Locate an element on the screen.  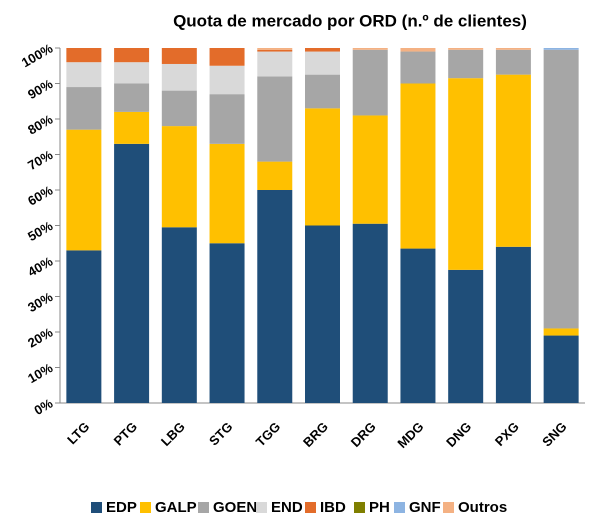
x-tick-label: SNG is located at coordinates (554, 434).